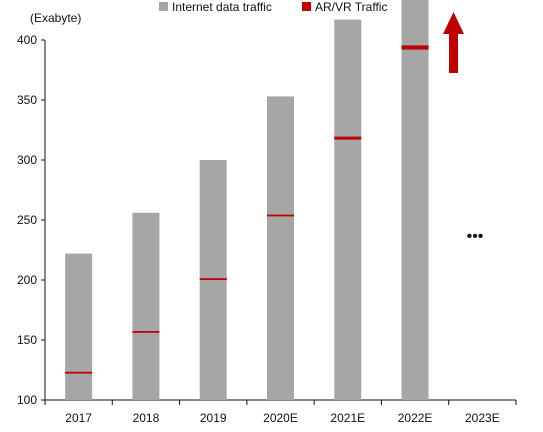 This screenshot has height=432, width=543. What do you see at coordinates (27, 160) in the screenshot?
I see `y-tick-label: 300` at bounding box center [27, 160].